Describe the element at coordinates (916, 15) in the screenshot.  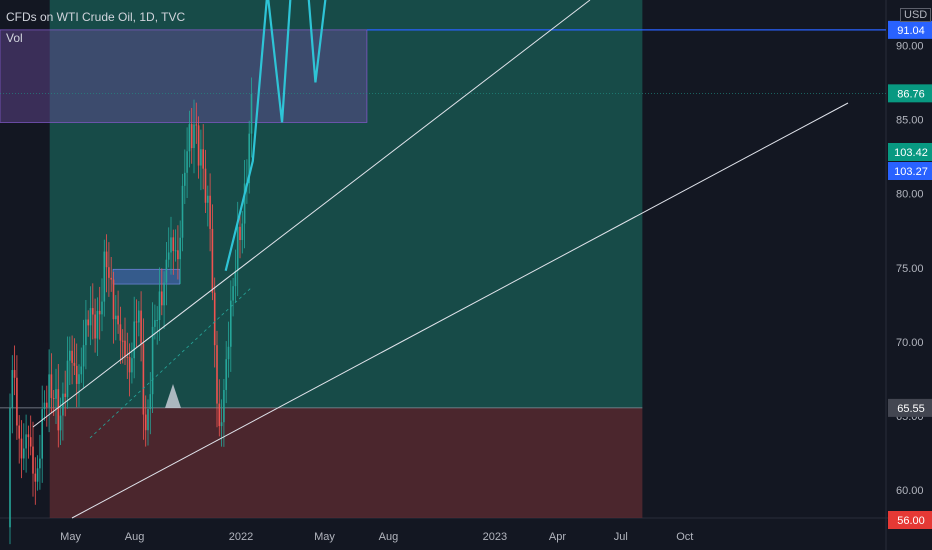
I see `currency-label: USD` at that location.